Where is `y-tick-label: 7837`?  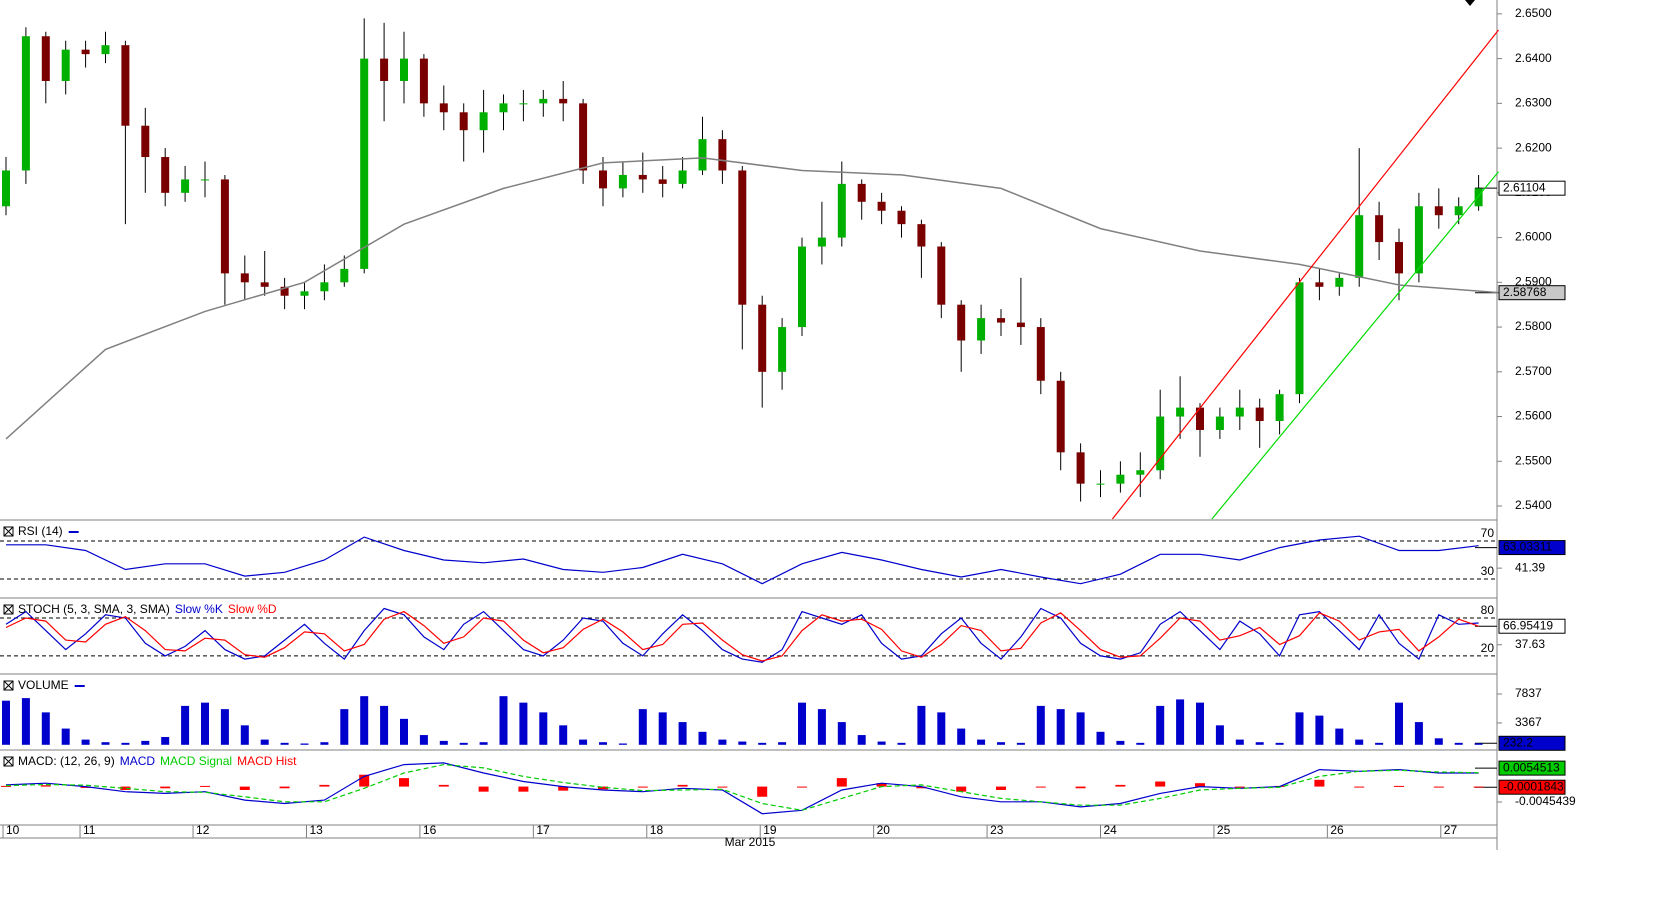 y-tick-label: 7837 is located at coordinates (1528, 693).